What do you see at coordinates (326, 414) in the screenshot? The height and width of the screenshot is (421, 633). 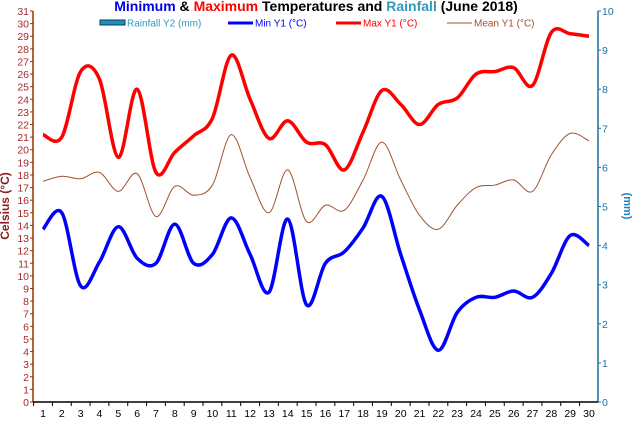 I see `x-tick-label: 16` at bounding box center [326, 414].